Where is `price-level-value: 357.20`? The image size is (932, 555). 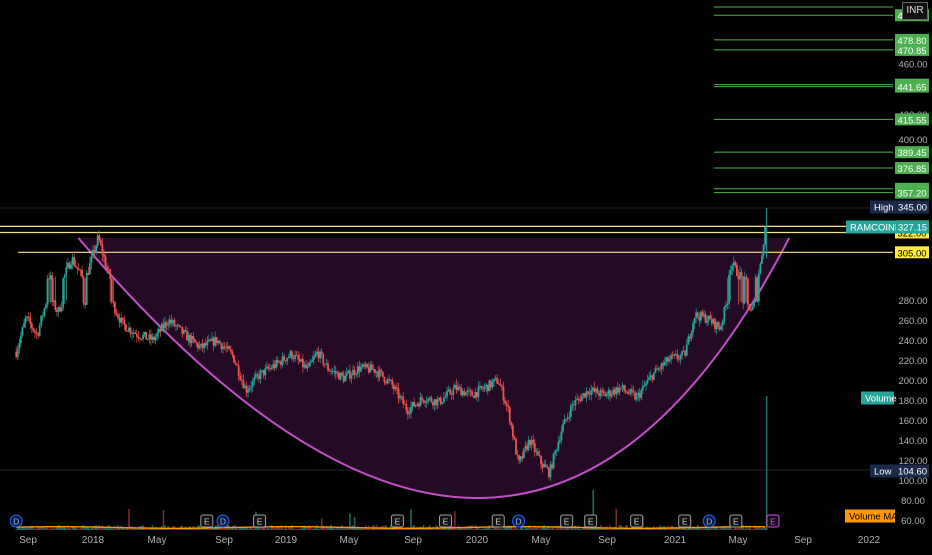 price-level-value: 357.20 is located at coordinates (911, 194).